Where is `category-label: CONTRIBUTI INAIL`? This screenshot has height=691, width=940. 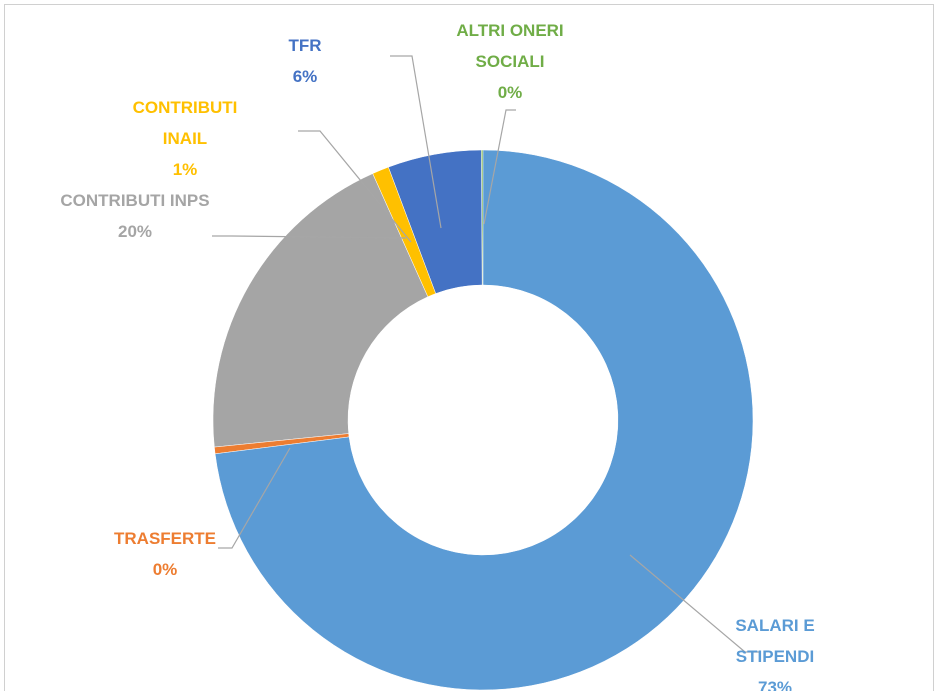 category-label: CONTRIBUTI INAIL is located at coordinates (185, 123).